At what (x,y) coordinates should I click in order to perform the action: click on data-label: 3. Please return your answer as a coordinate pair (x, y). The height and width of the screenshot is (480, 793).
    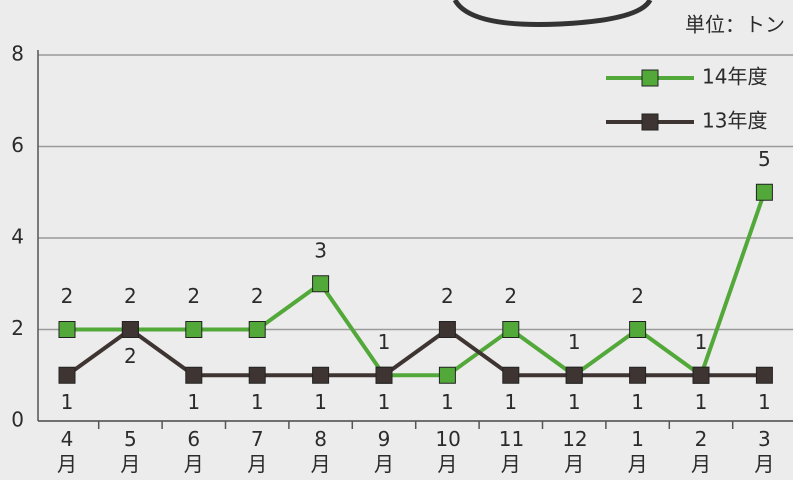
    Looking at the image, I should click on (320, 250).